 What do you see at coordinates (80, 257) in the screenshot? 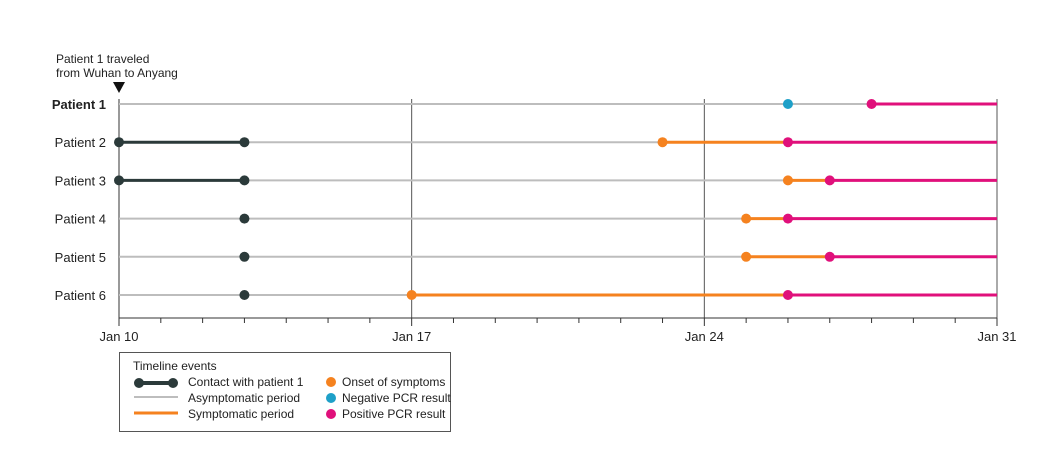
I see `row-label-patient-5: Patient 5` at bounding box center [80, 257].